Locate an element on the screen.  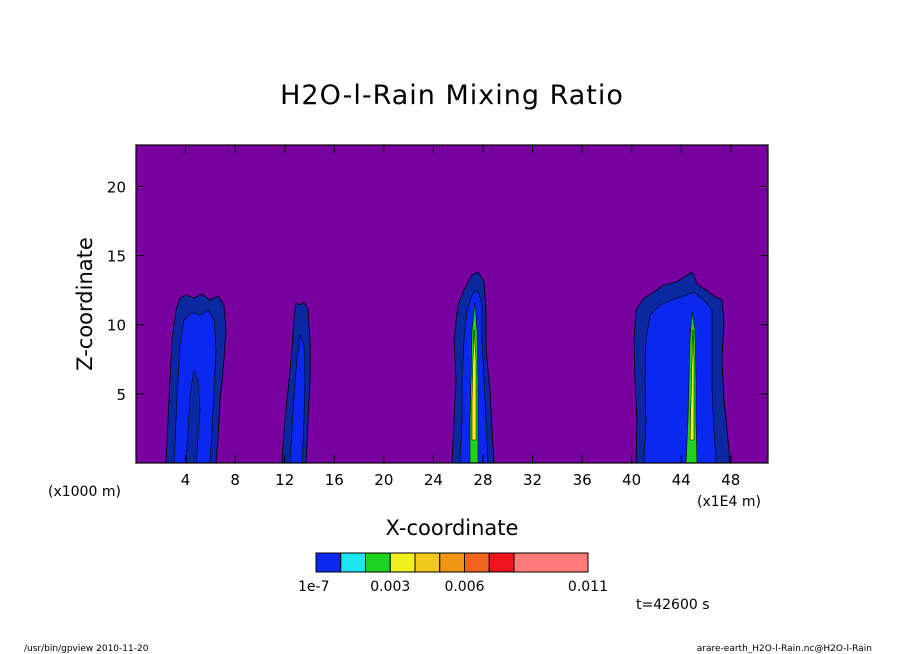
x-tick-label: 8 is located at coordinates (235, 480).